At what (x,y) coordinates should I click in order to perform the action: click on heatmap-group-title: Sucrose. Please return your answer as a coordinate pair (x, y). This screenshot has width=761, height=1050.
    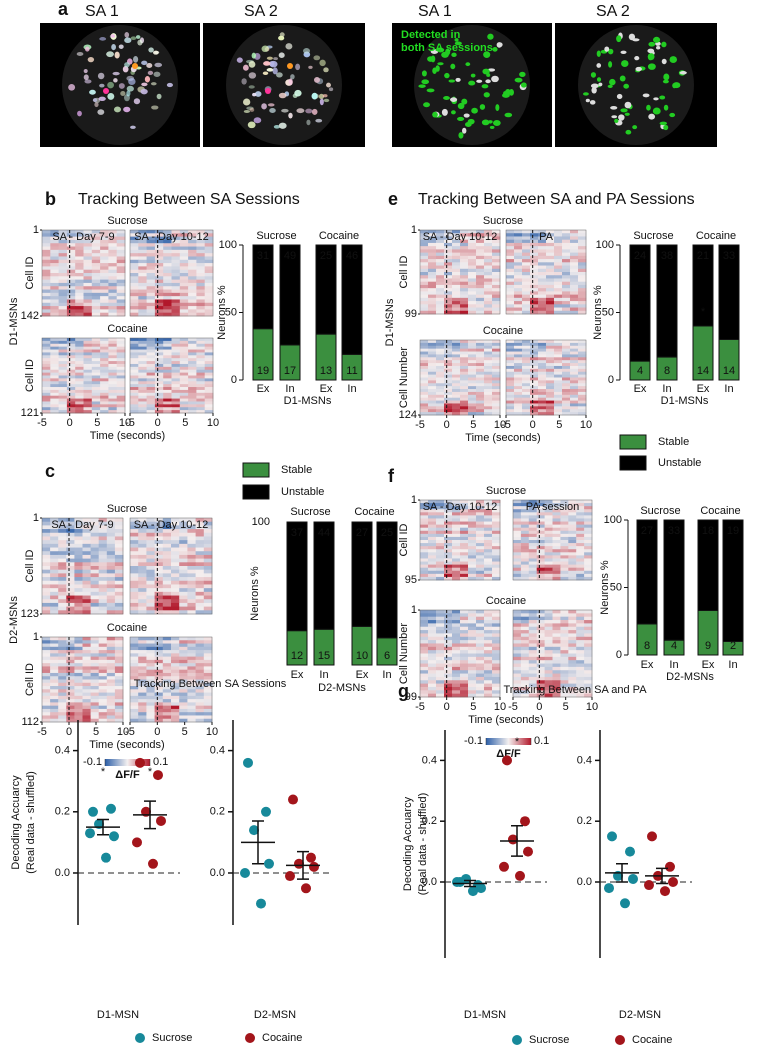
    Looking at the image, I should click on (503, 221).